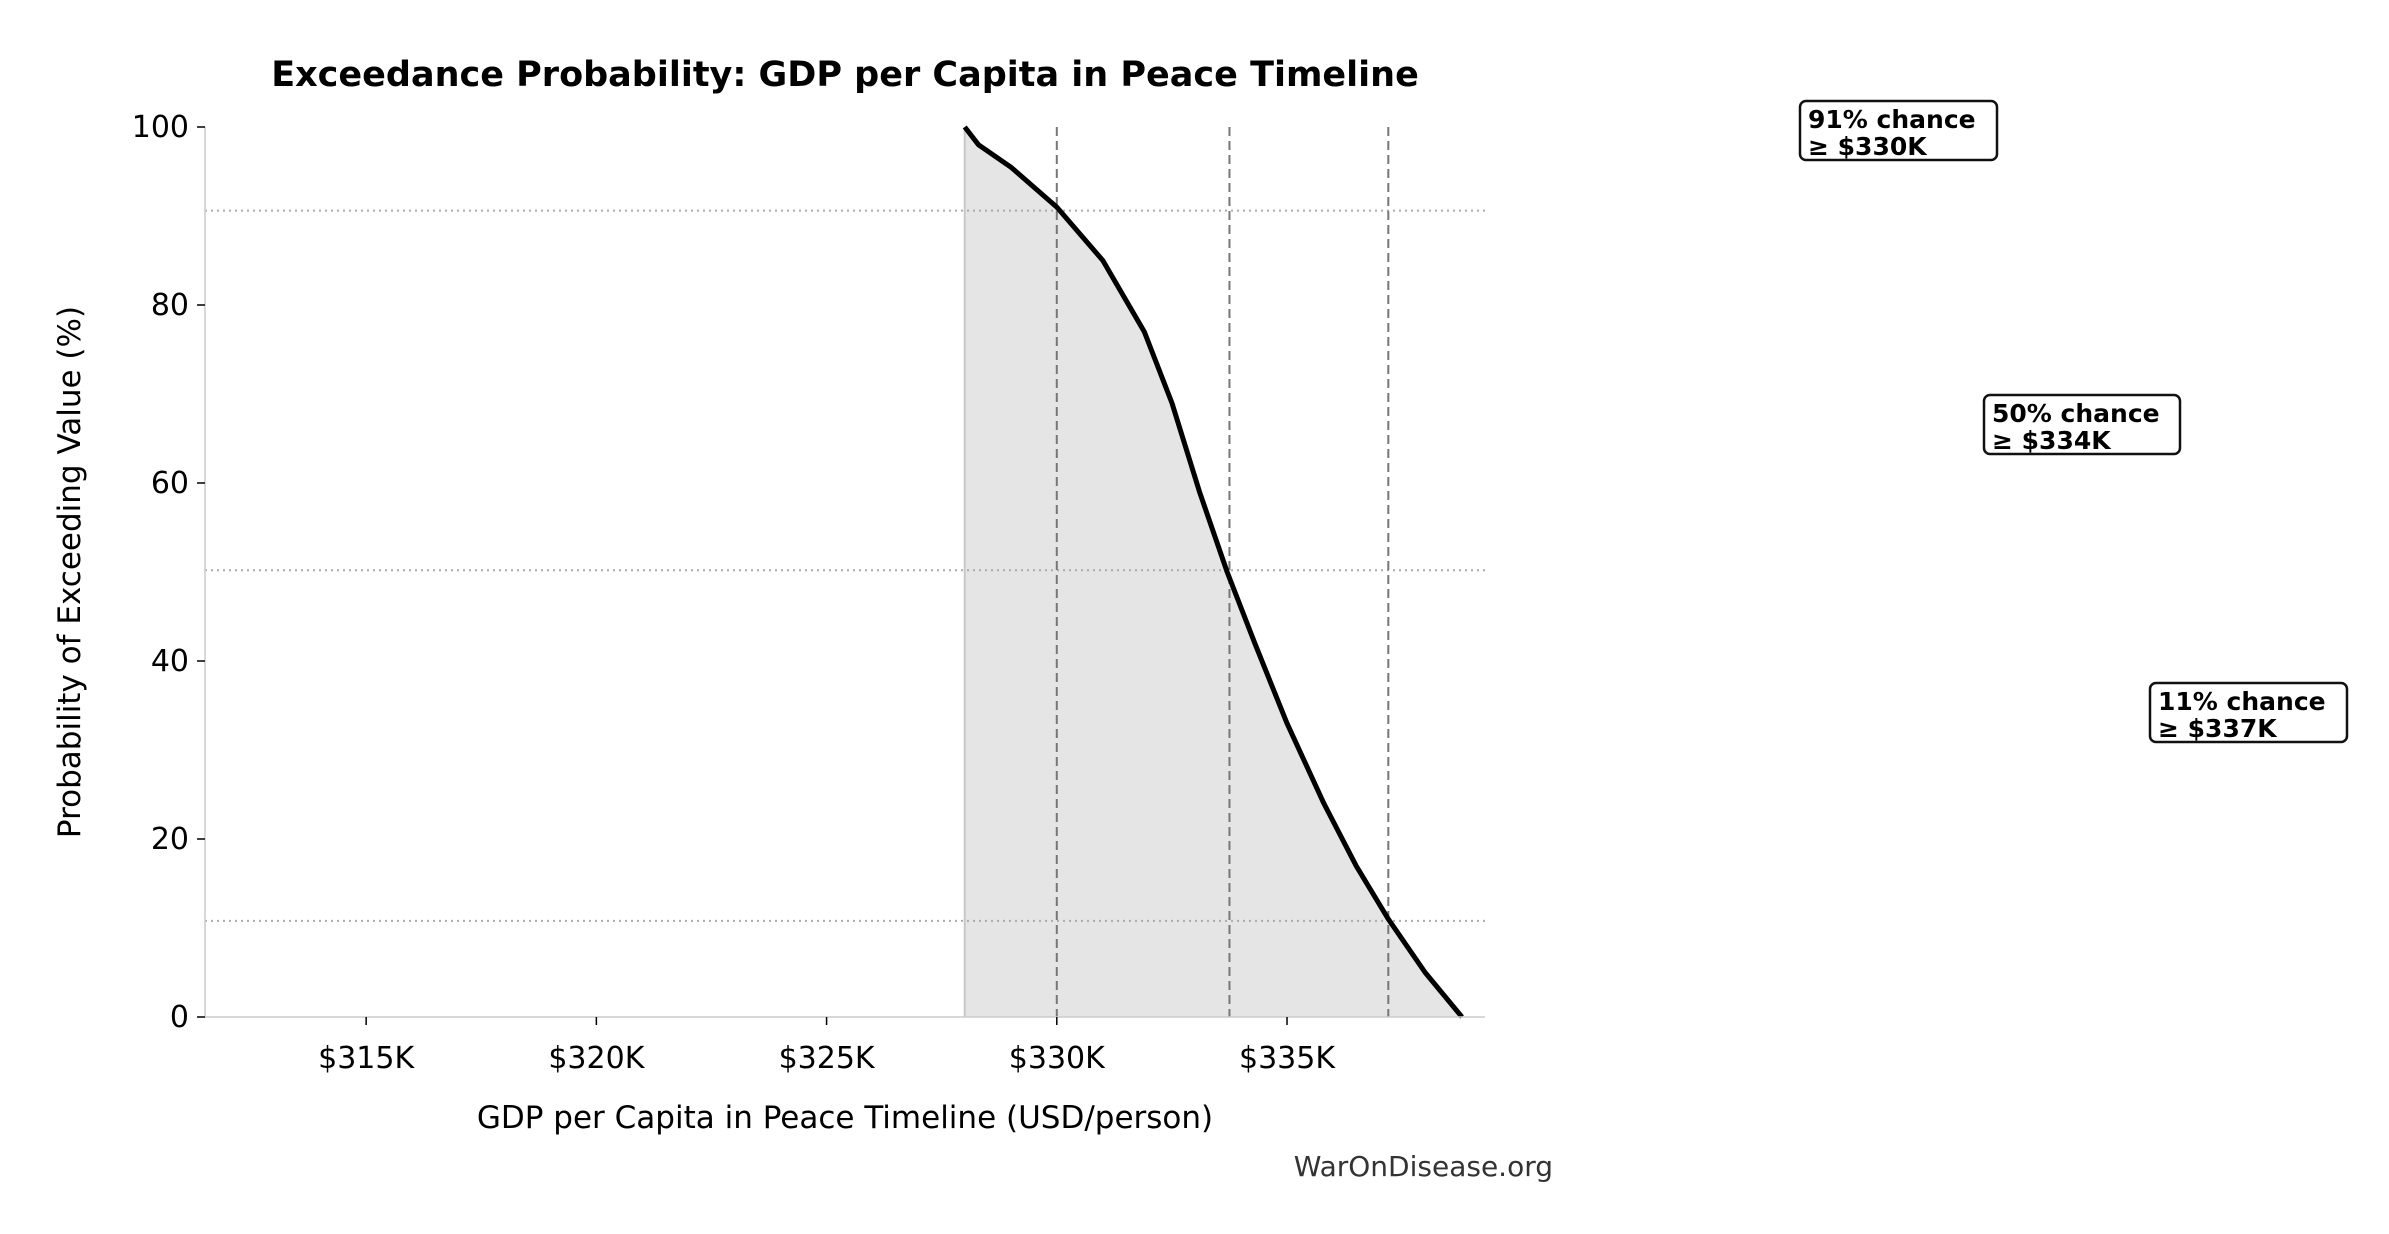 This screenshot has height=1234, width=2389. I want to click on x-tick-label: $325K, so click(827, 1058).